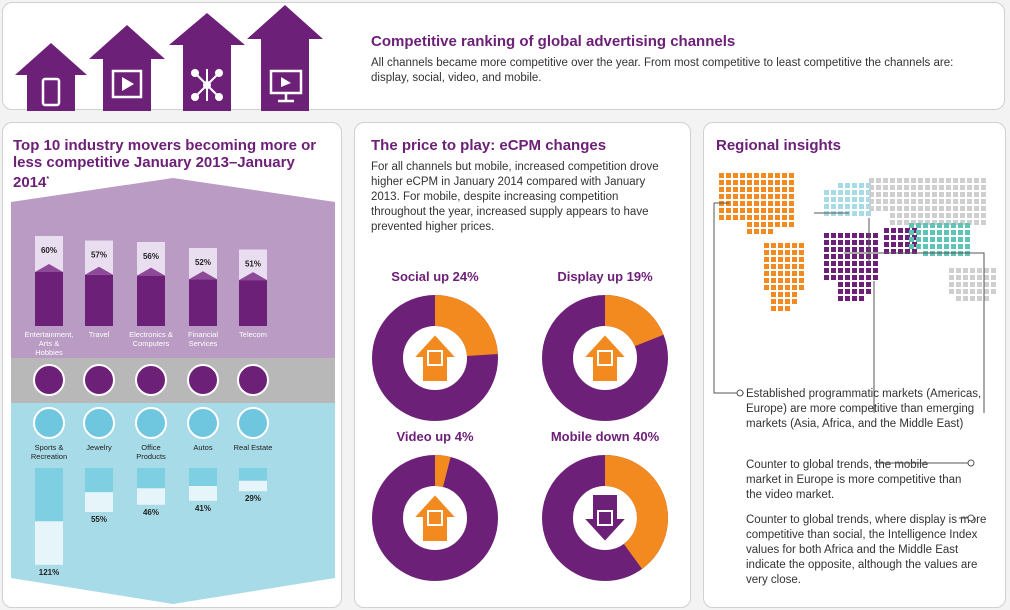 The image size is (1010, 610). What do you see at coordinates (151, 380) in the screenshot?
I see `computer-icon` at bounding box center [151, 380].